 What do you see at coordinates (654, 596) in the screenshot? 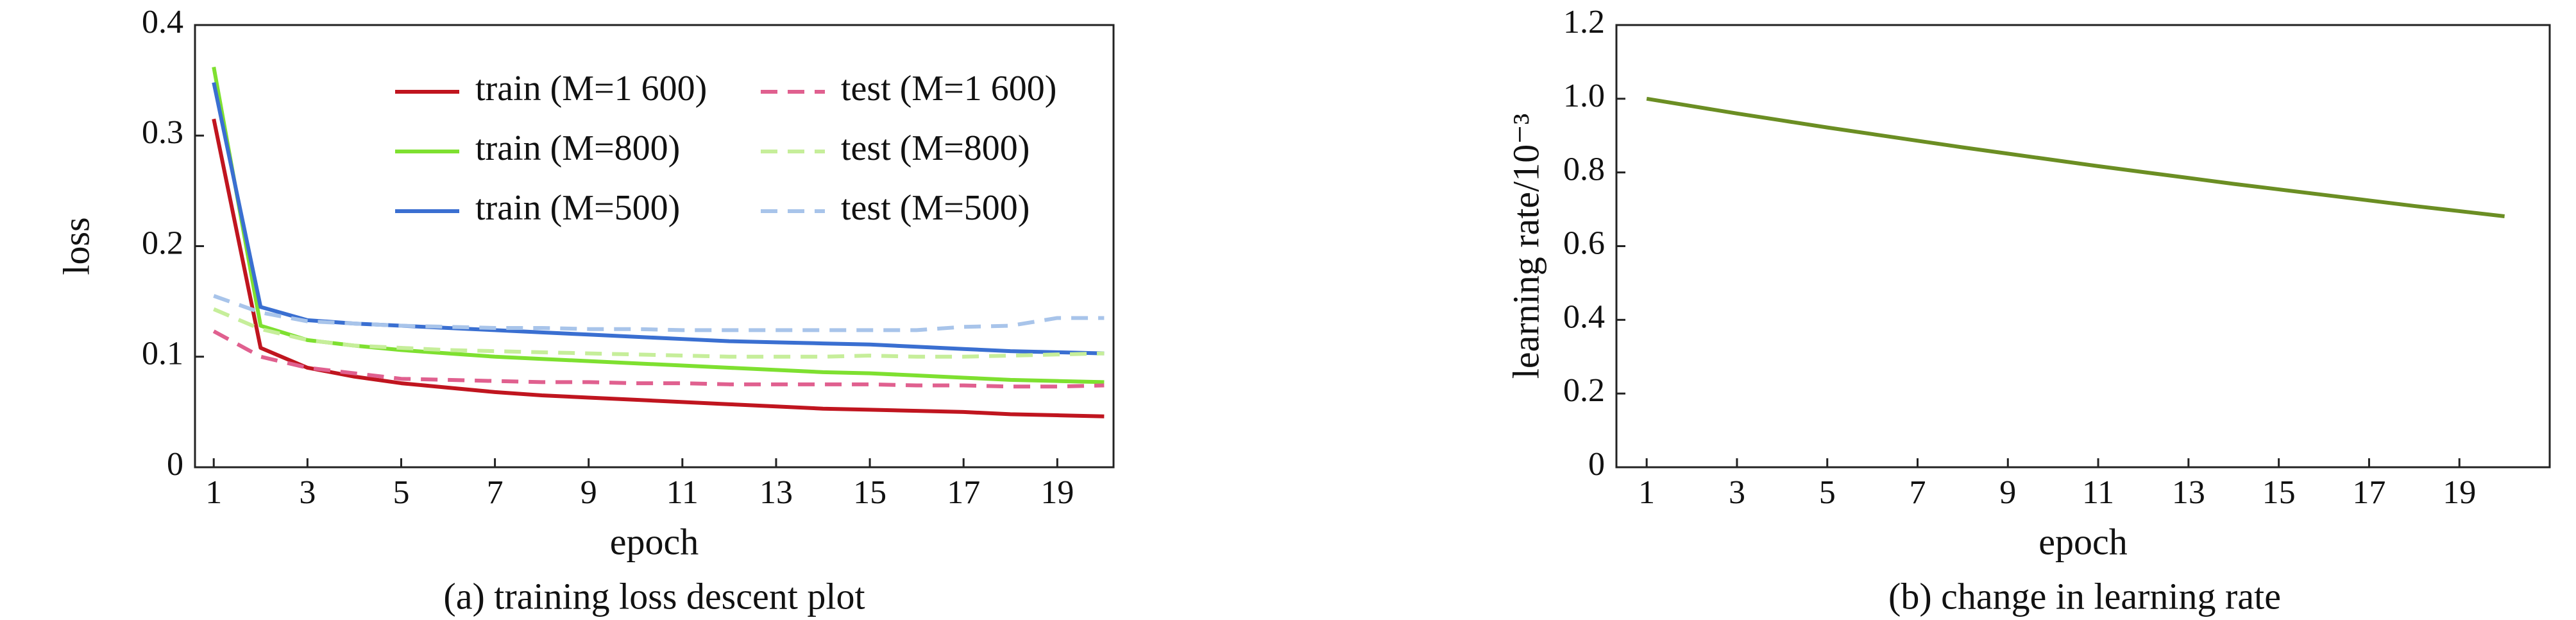
I see `caption: (a) training loss descent plot` at bounding box center [654, 596].